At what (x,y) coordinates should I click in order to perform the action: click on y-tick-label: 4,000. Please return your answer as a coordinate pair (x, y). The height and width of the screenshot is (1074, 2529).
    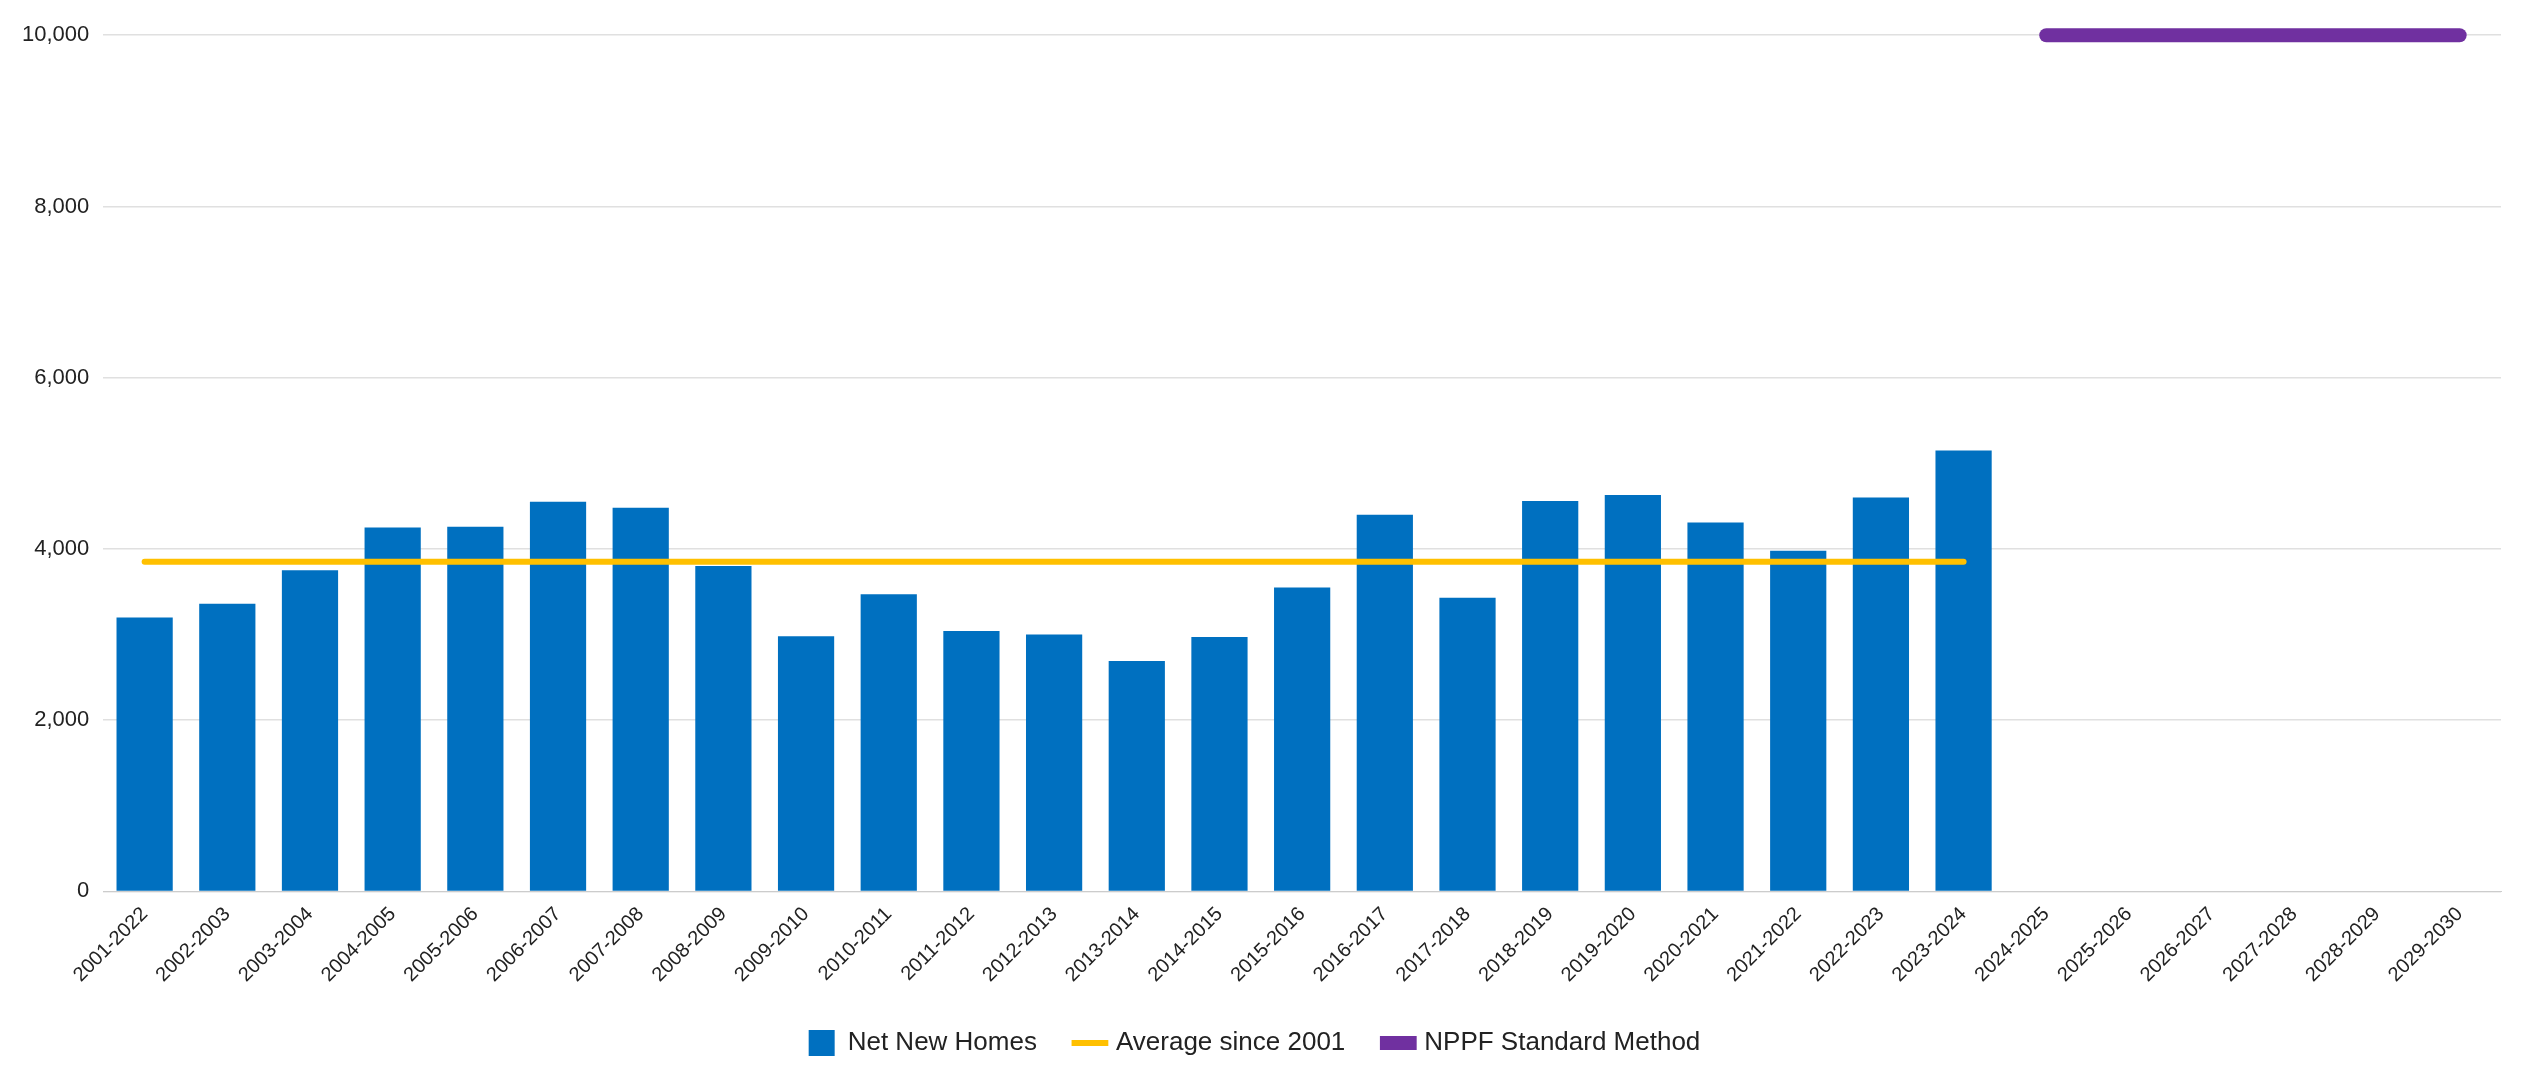
    Looking at the image, I should click on (62, 547).